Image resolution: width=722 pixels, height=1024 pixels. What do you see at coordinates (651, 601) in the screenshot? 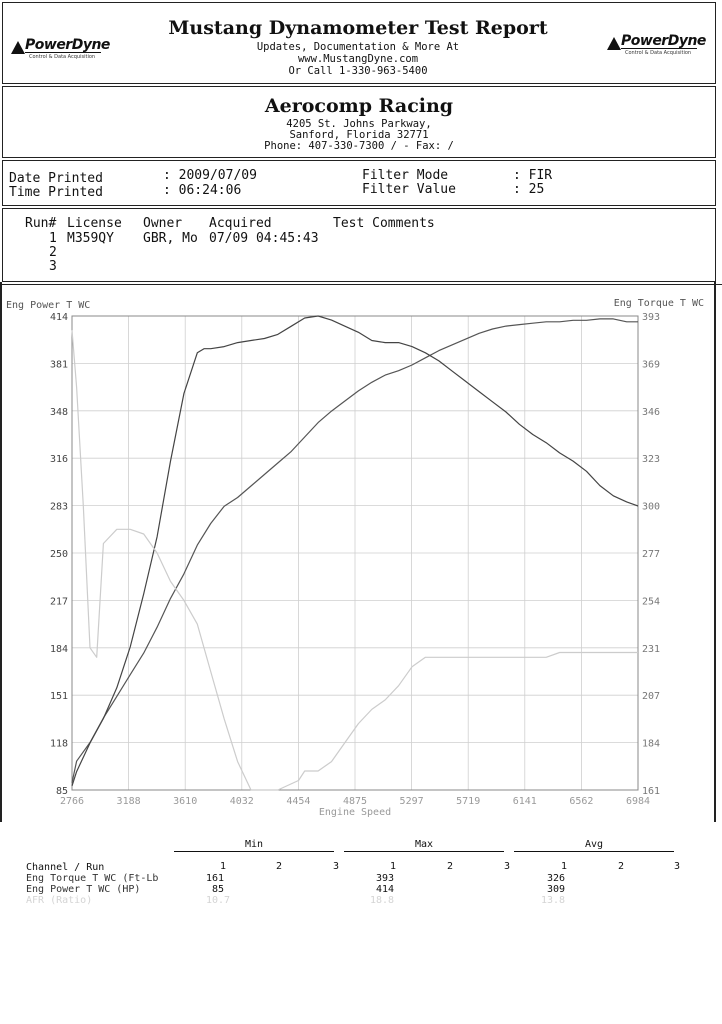
I see `y-right-tick-label: 254` at bounding box center [651, 601].